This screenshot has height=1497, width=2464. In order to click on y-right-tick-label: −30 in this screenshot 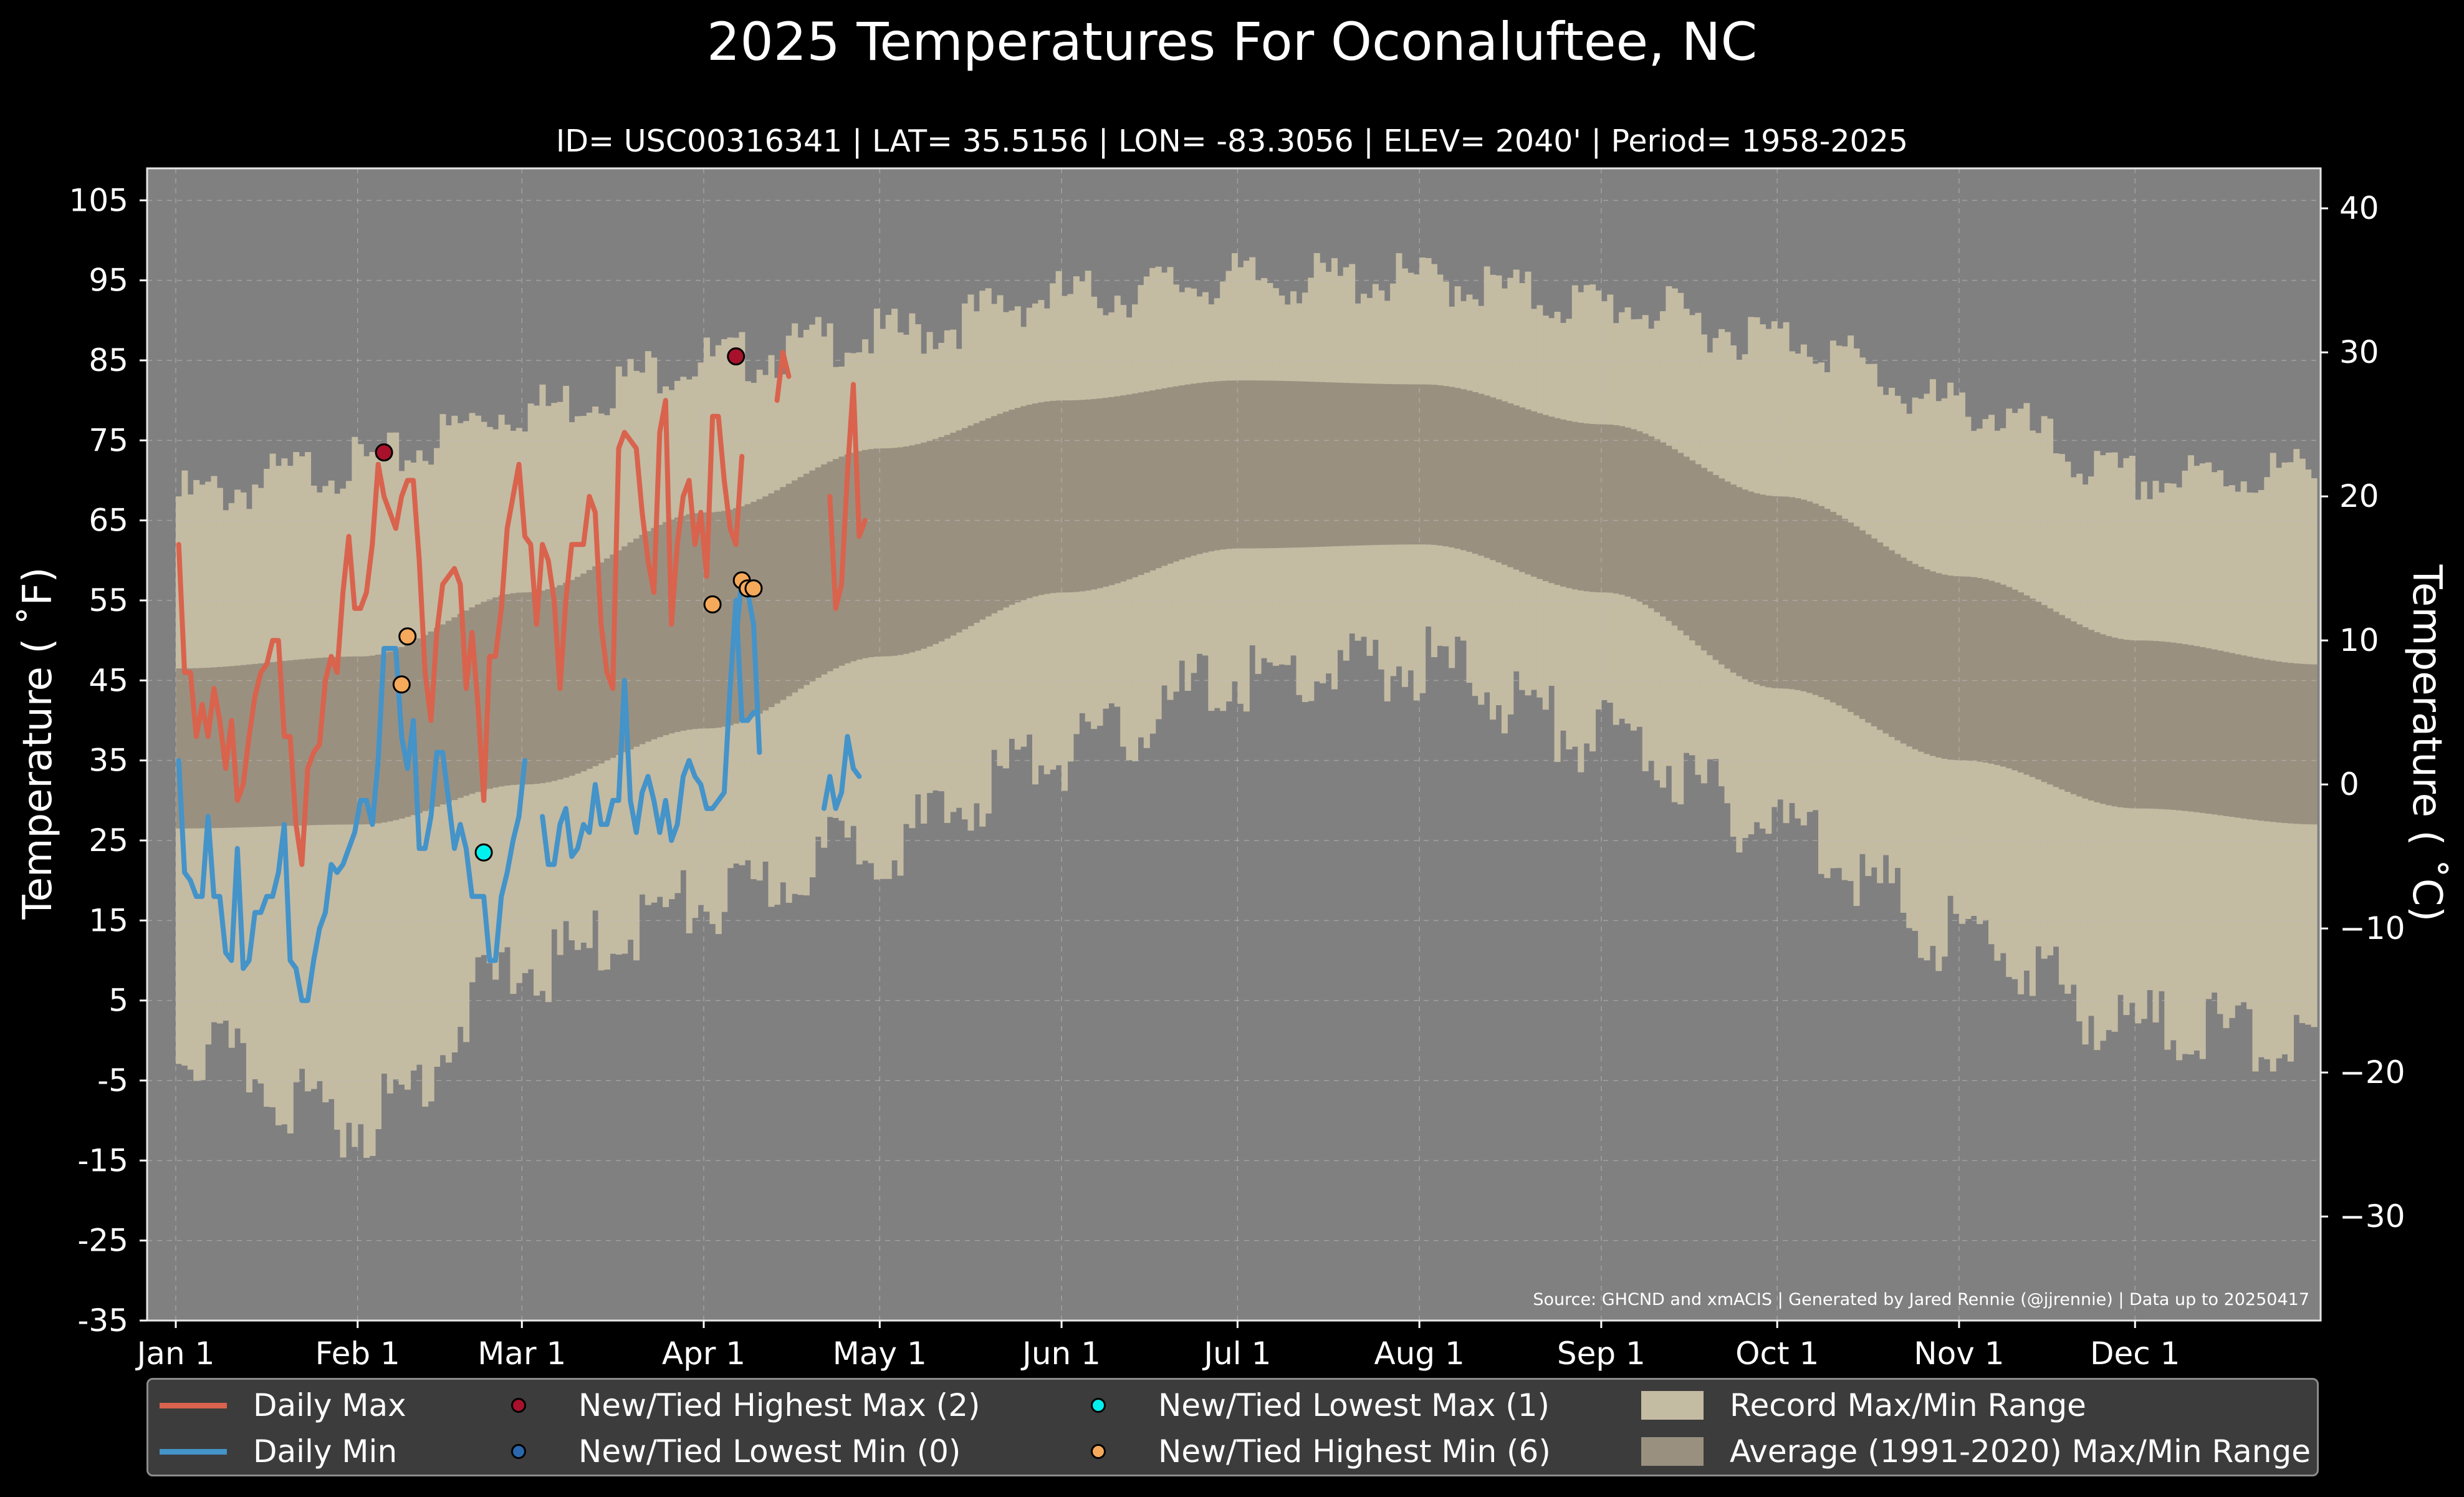, I will do `click(2372, 1216)`.